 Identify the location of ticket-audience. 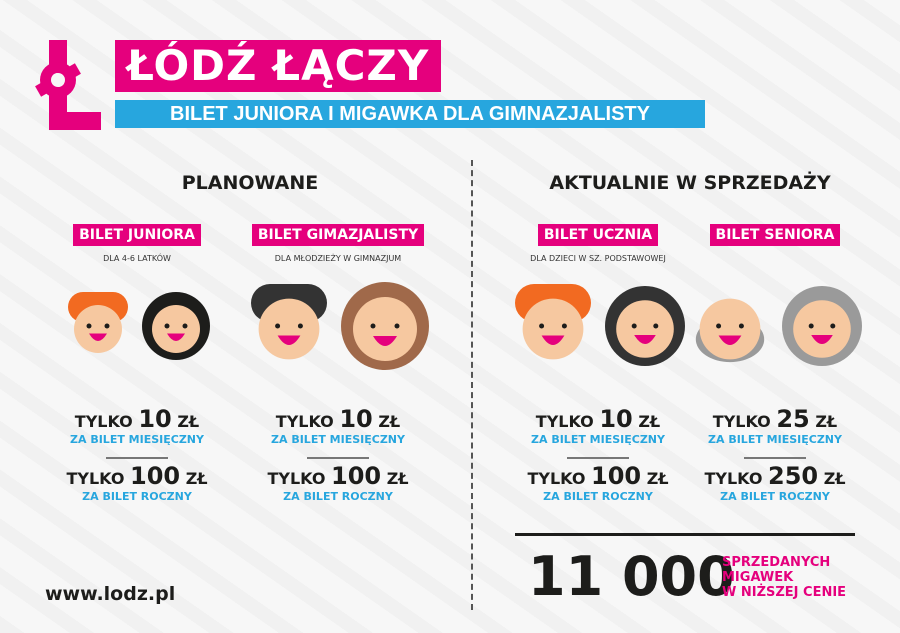
(775, 260).